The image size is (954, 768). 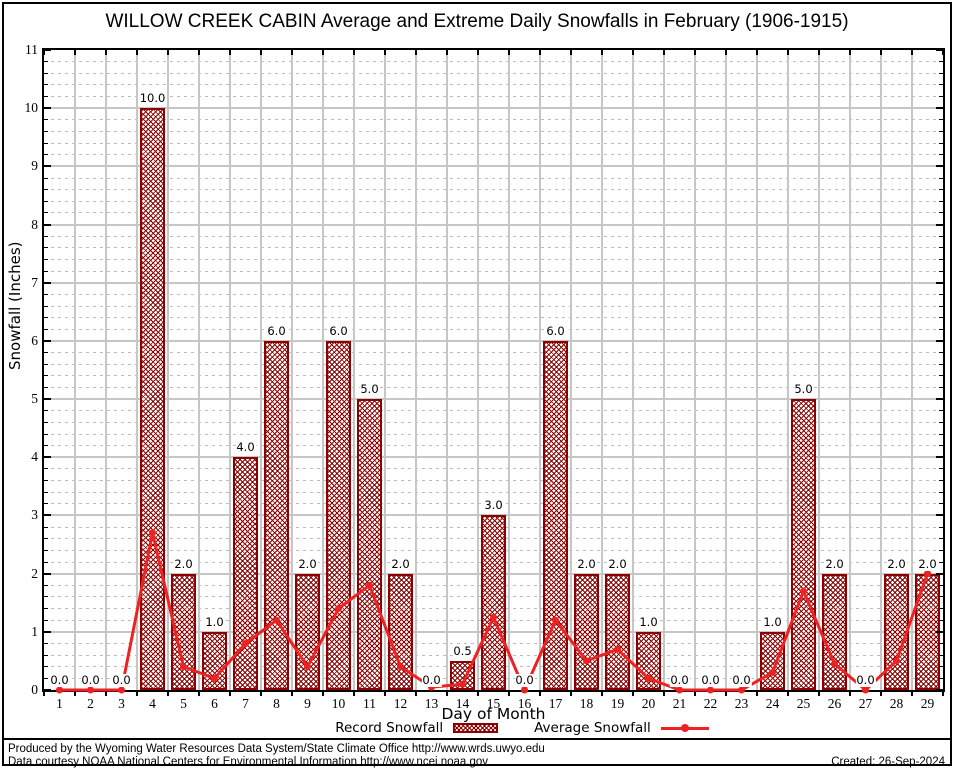 I want to click on x-tick-label-25: 25, so click(x=803, y=703).